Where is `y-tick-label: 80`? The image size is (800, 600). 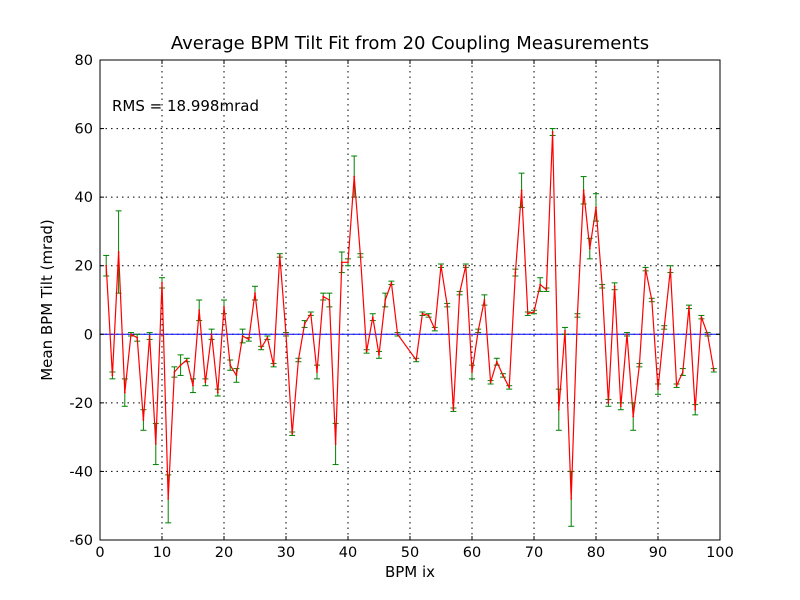 y-tick-label: 80 is located at coordinates (84, 61).